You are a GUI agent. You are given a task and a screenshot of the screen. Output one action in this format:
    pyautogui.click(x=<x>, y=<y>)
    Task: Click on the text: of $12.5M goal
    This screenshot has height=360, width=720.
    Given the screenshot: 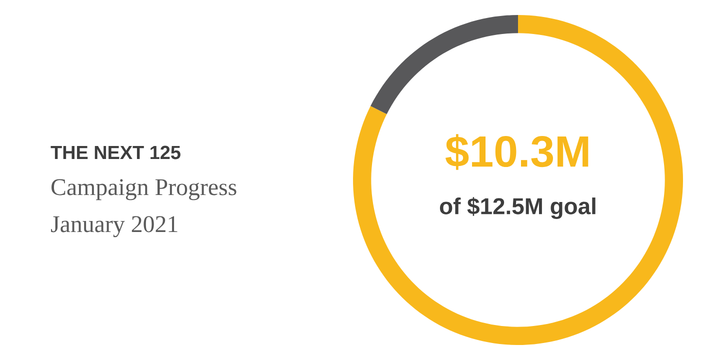 What is the action you would take?
    pyautogui.click(x=518, y=208)
    